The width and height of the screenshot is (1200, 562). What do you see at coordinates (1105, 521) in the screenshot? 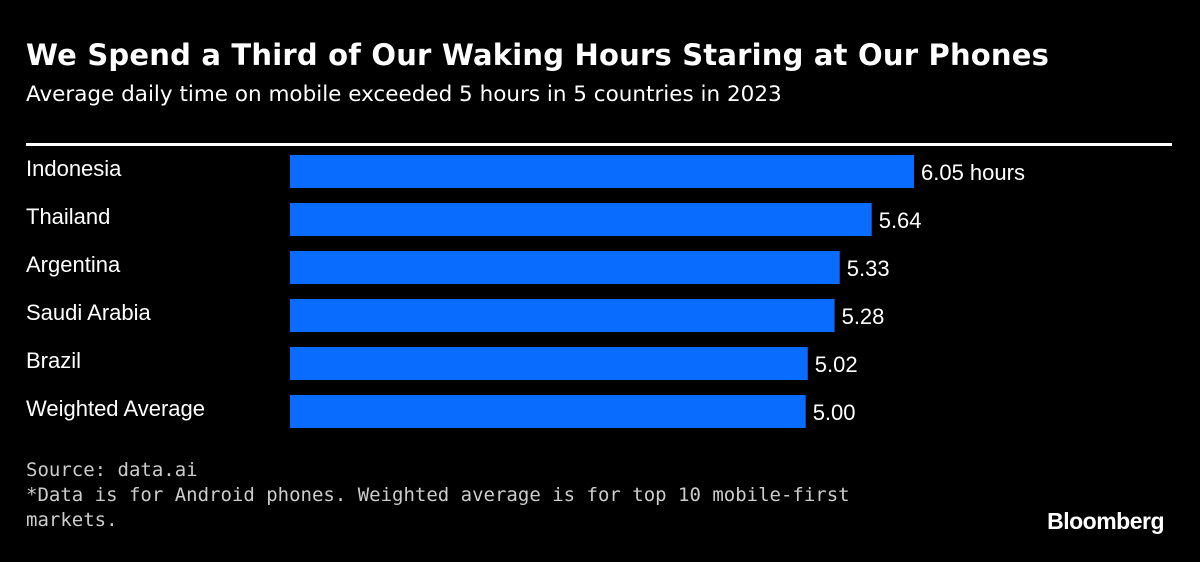
I see `bloomberg-logo: Bloomberg` at bounding box center [1105, 521].